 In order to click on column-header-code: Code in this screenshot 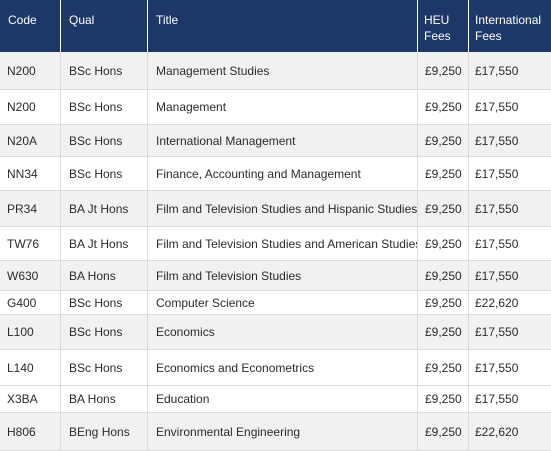, I will do `click(30, 26)`.